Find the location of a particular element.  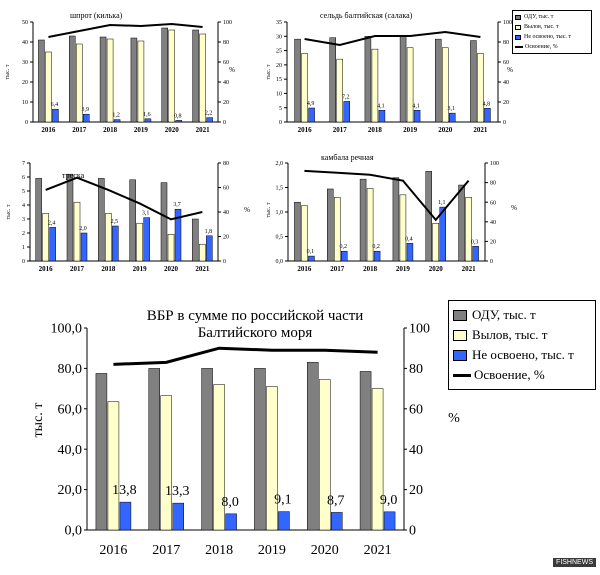

y-tick-label: 30 is located at coordinates (279, 37).